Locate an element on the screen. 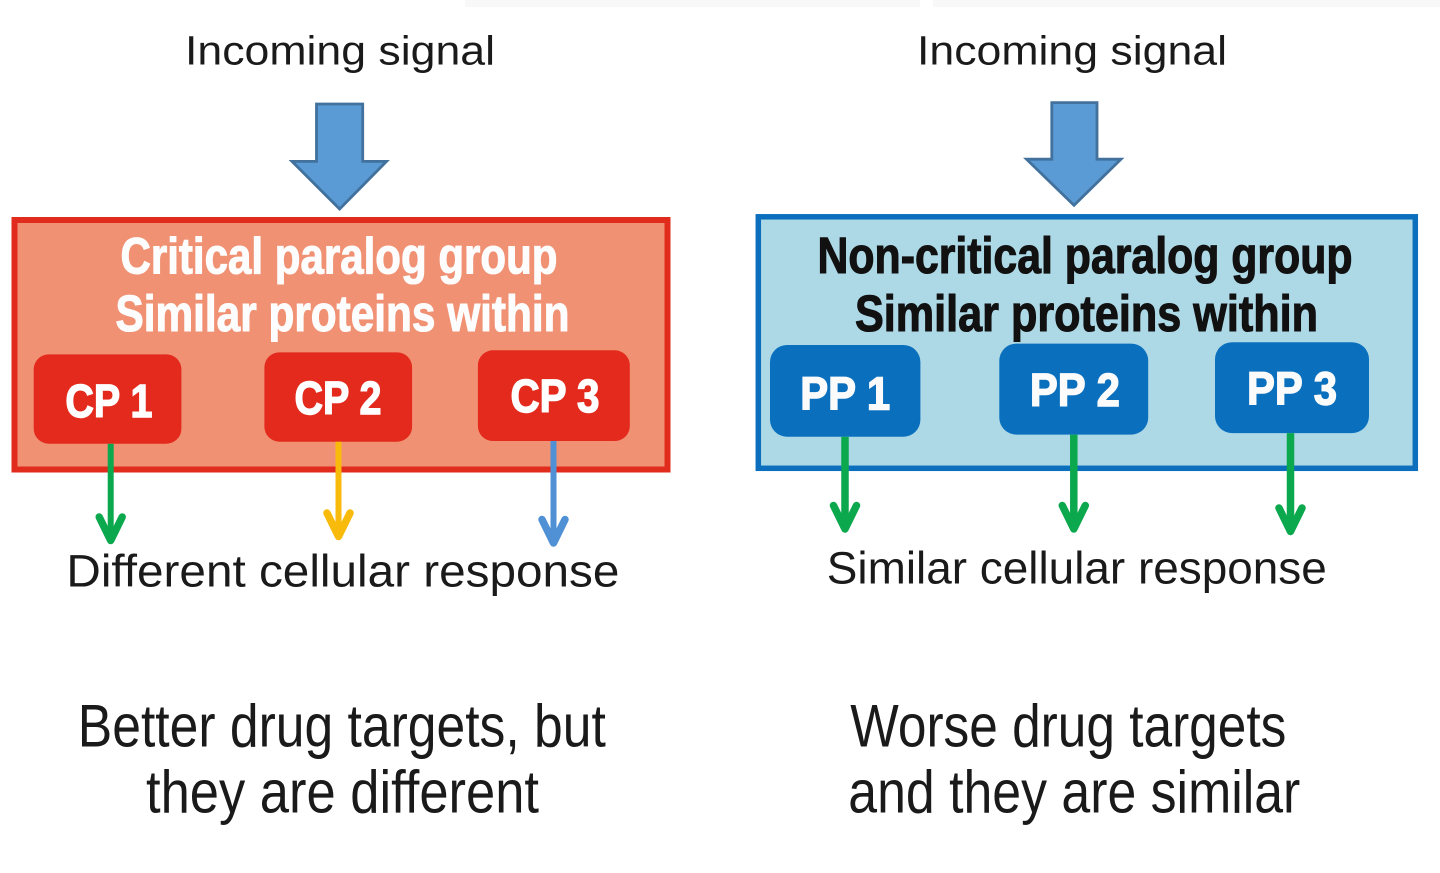 Image resolution: width=1440 pixels, height=873 pixels. svg-text: and they are similar is located at coordinates (1074, 792).